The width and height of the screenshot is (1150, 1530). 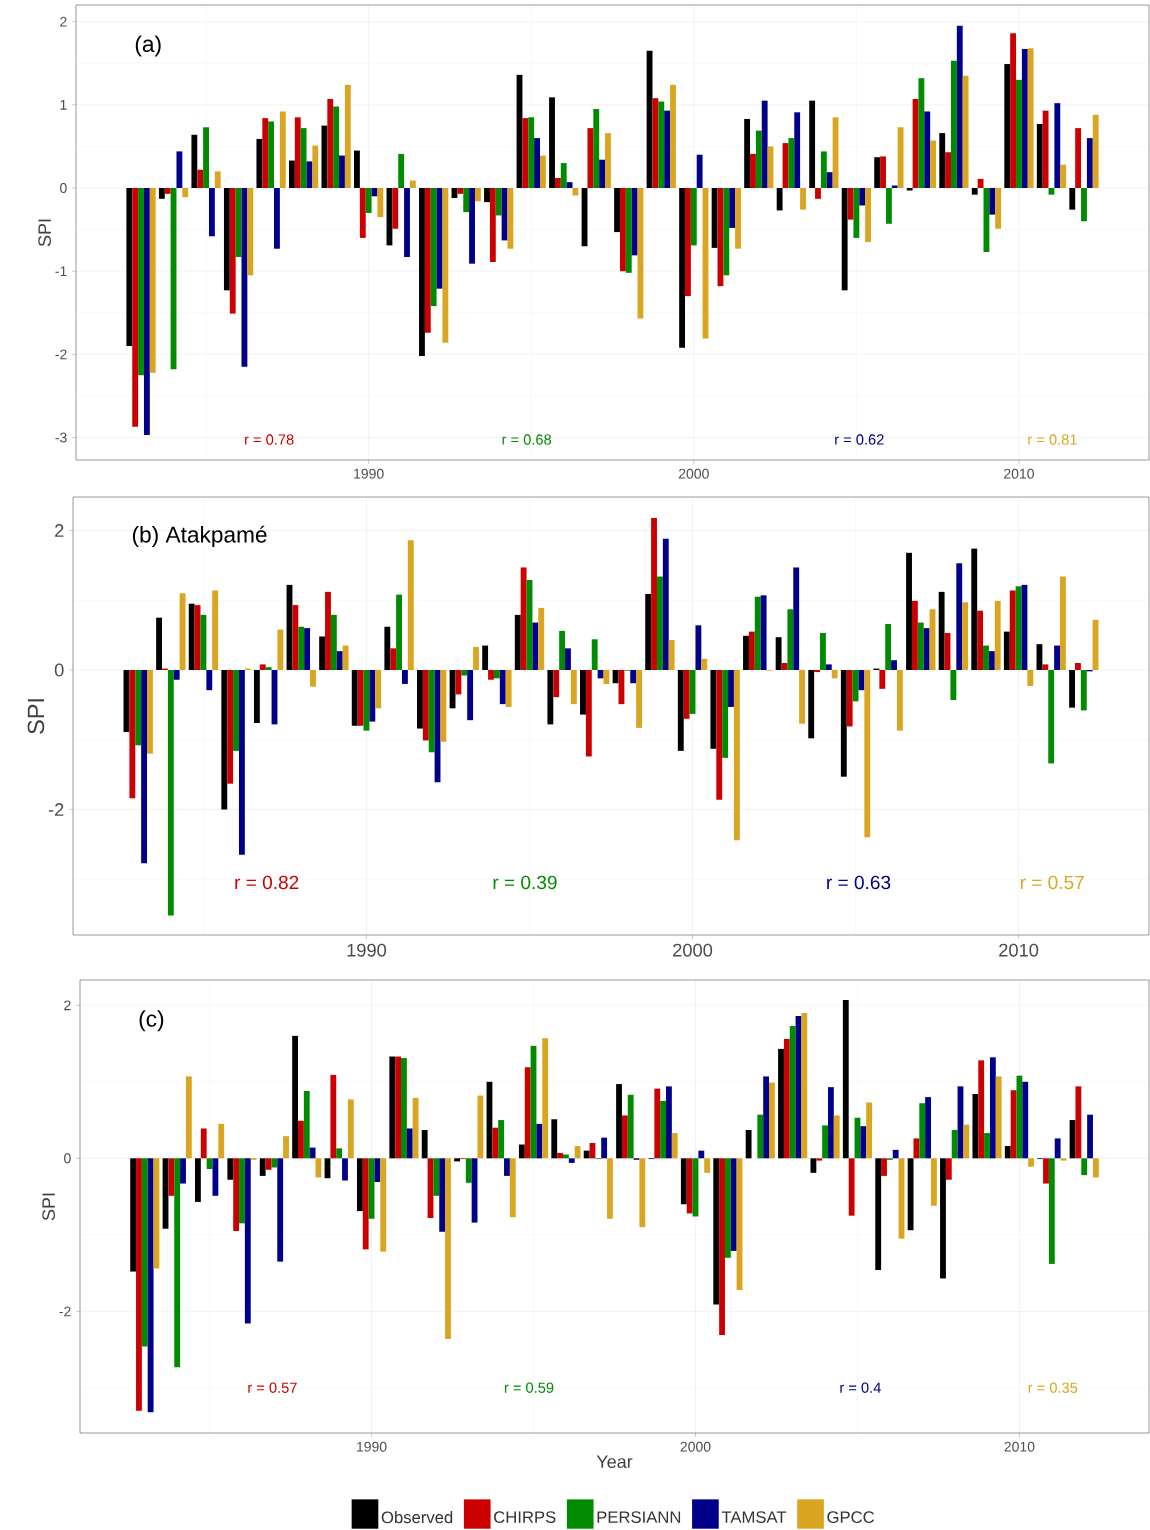 I want to click on y-tick-label: -2, so click(x=61, y=354).